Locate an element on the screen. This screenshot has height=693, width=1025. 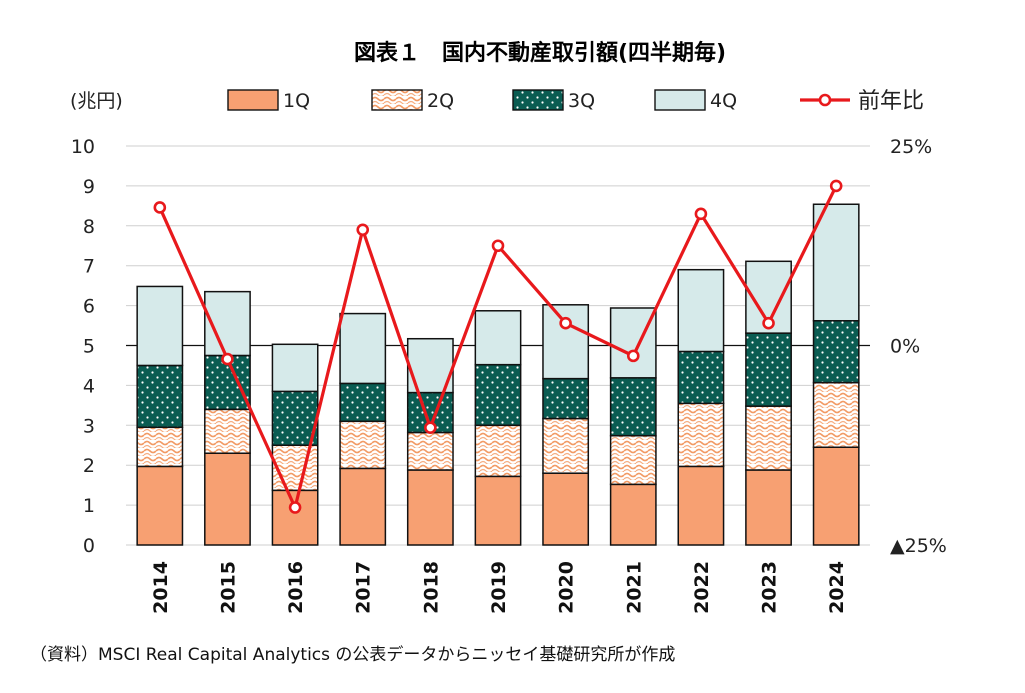
y-tick-label: 9 is located at coordinates (89, 187).